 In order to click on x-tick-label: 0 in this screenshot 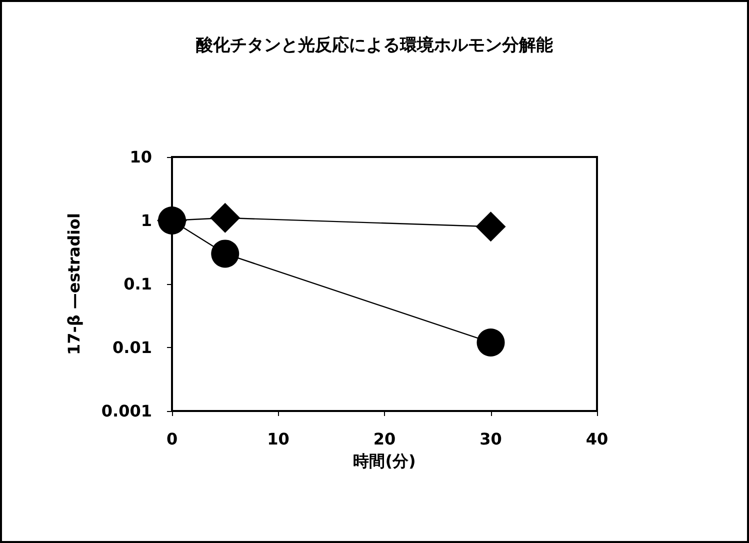, I will do `click(172, 439)`.